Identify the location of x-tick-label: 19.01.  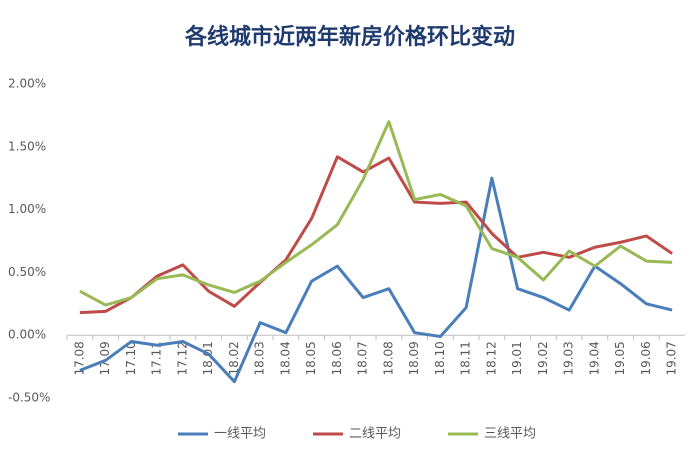
(517, 358).